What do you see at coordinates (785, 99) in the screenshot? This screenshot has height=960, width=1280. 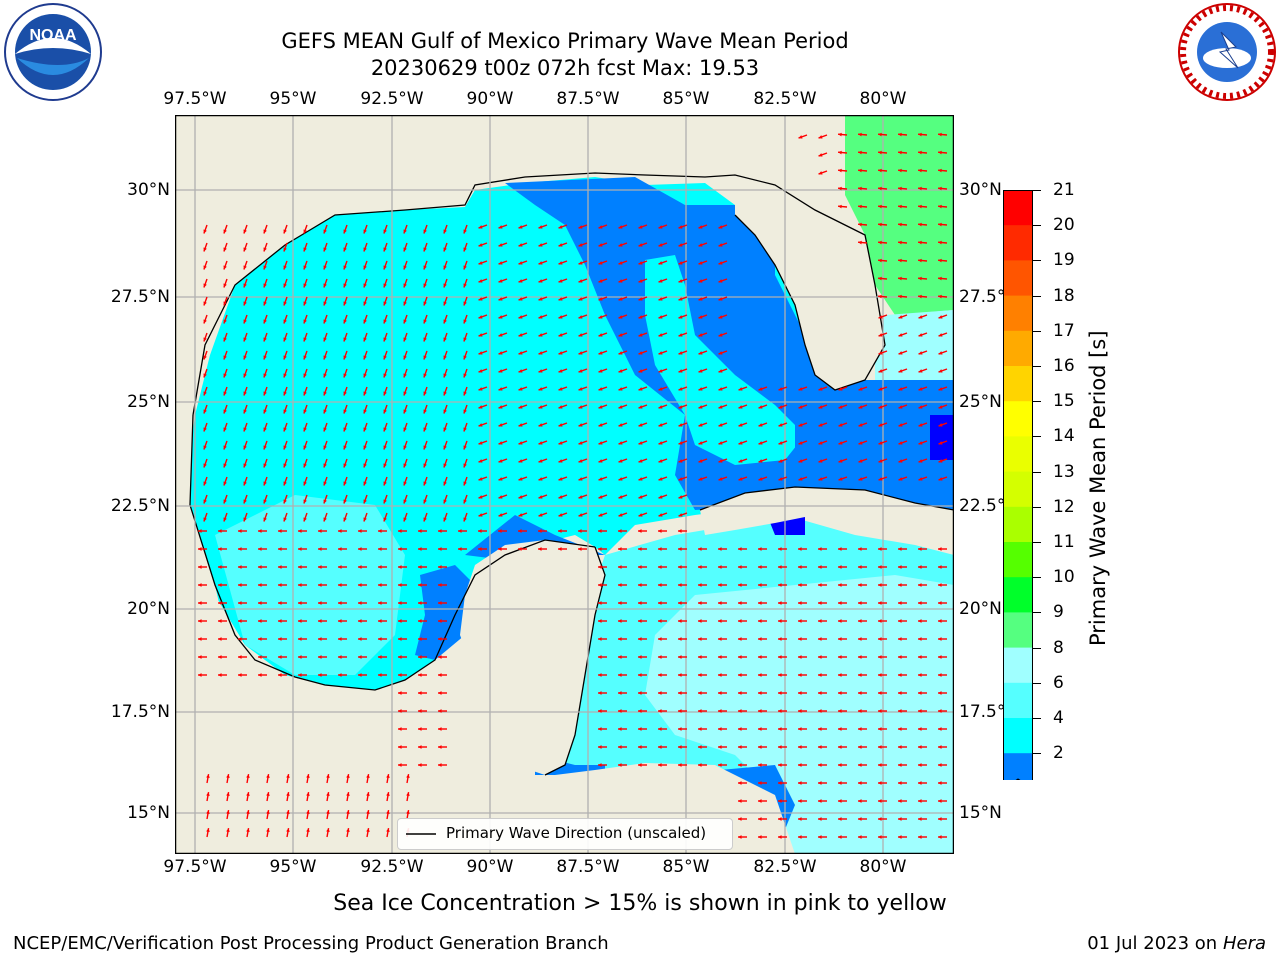 I see `lon-tick-top: 82.5°W` at bounding box center [785, 99].